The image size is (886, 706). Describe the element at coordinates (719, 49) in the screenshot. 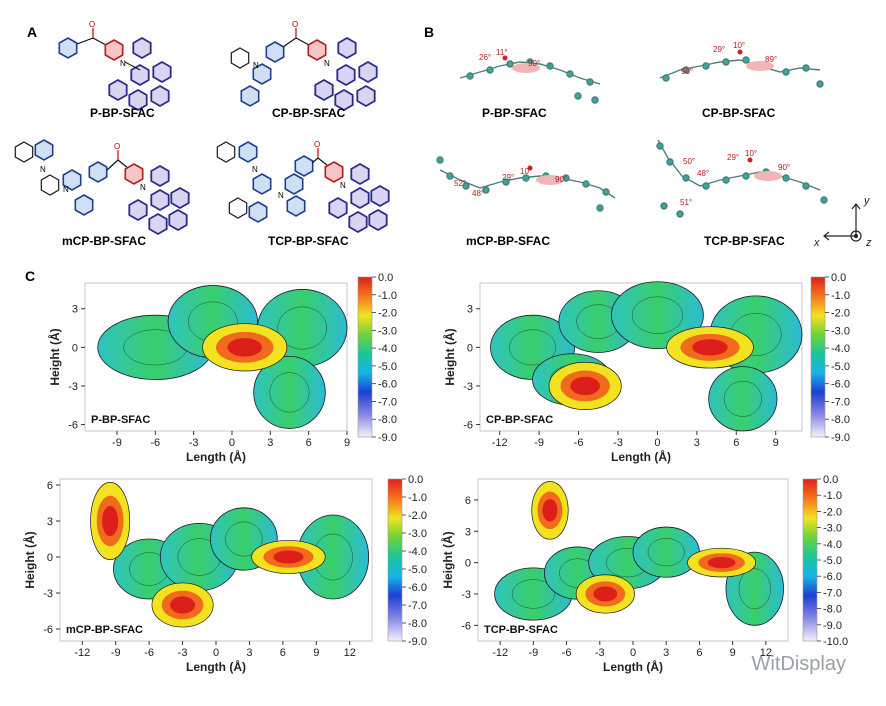

I see `angle-cp-2: 29°` at that location.